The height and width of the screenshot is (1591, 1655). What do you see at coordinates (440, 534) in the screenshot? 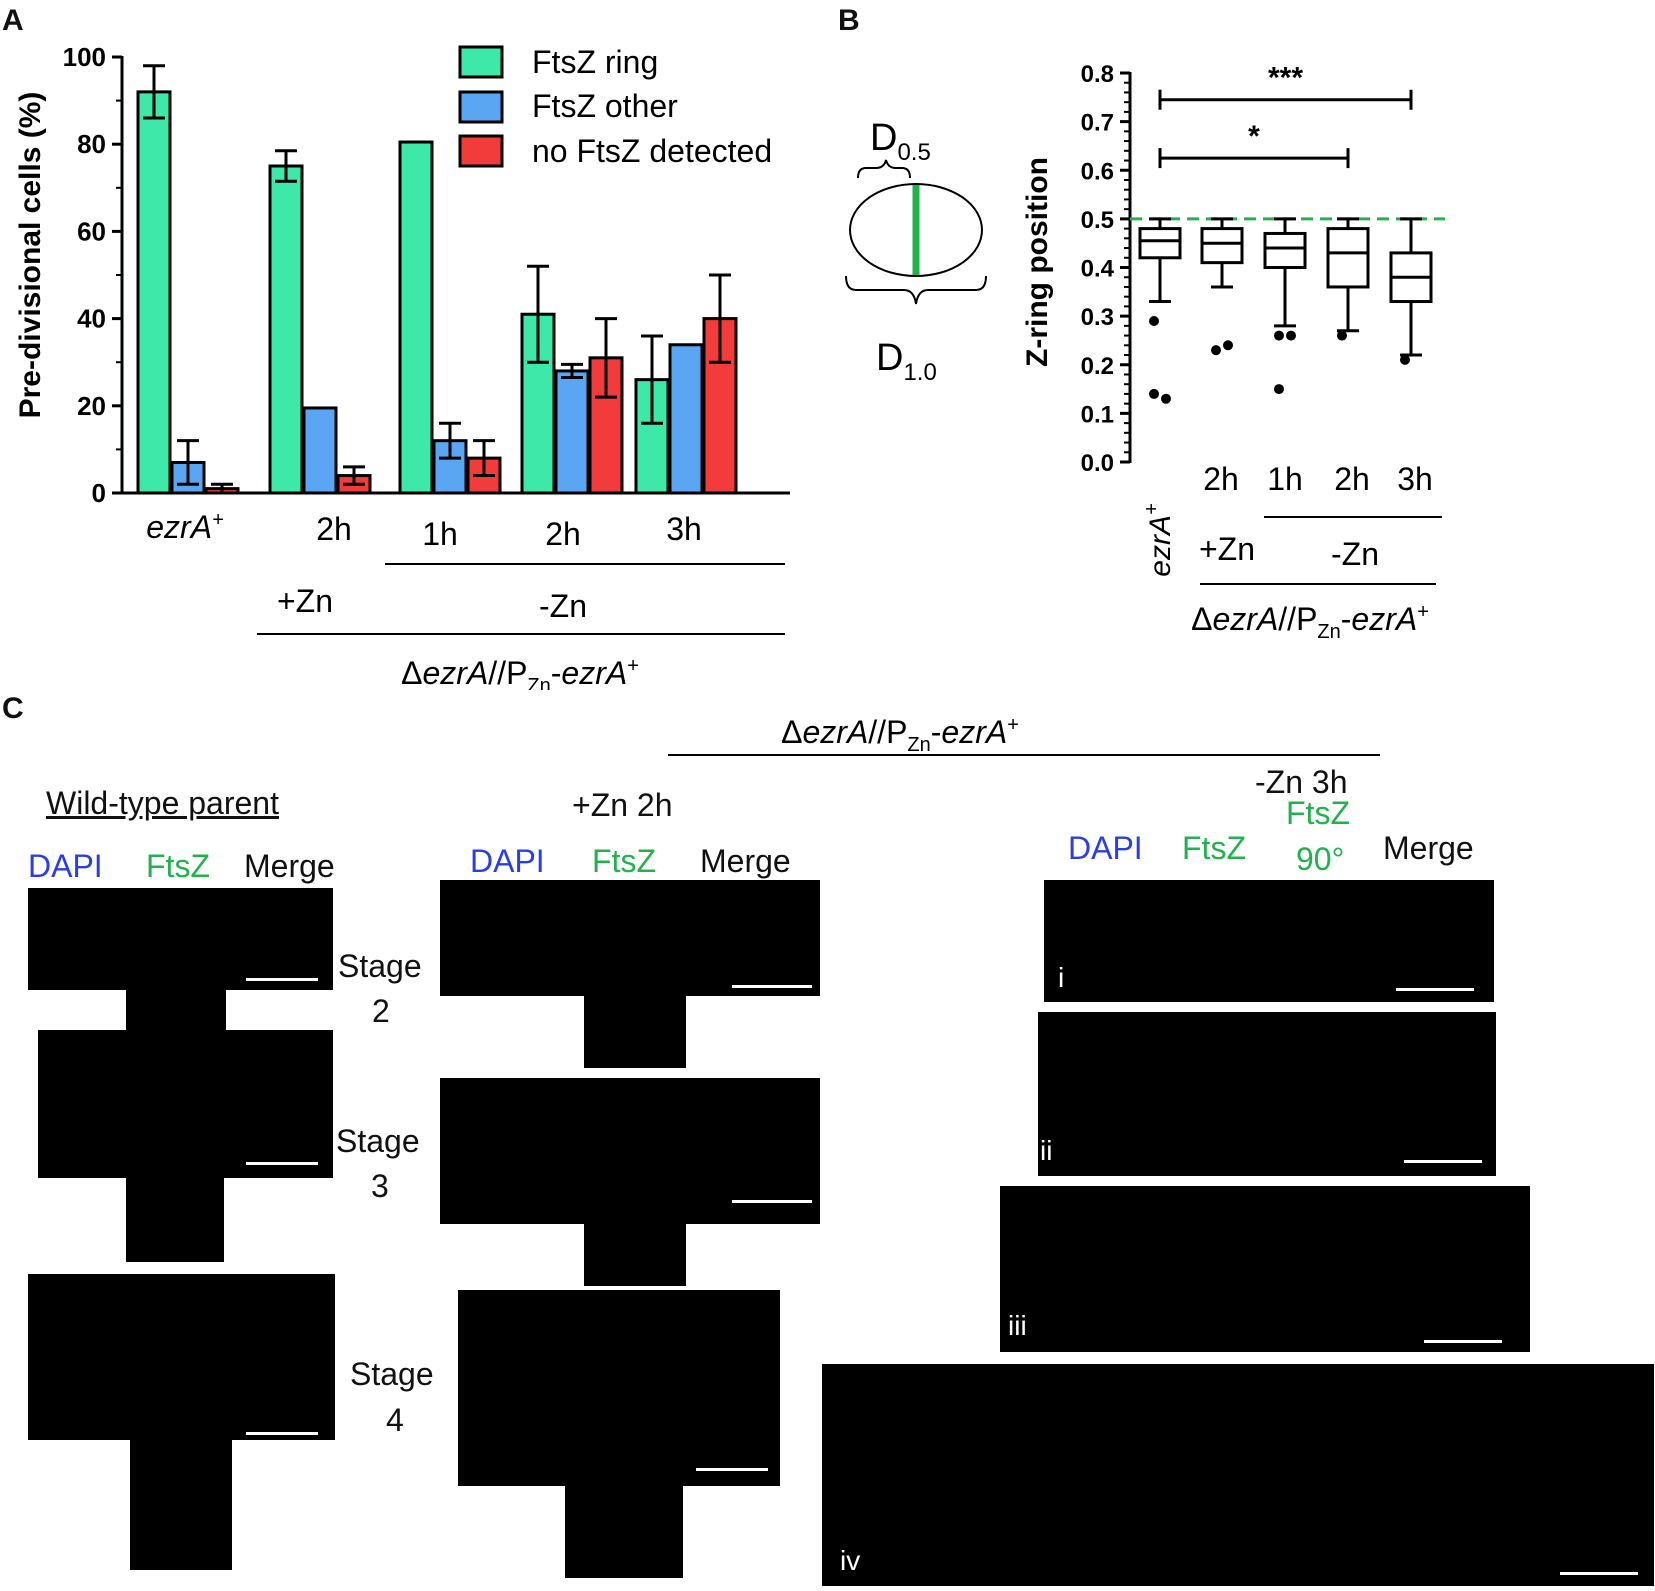
I see `x-label-1h: 1h` at bounding box center [440, 534].